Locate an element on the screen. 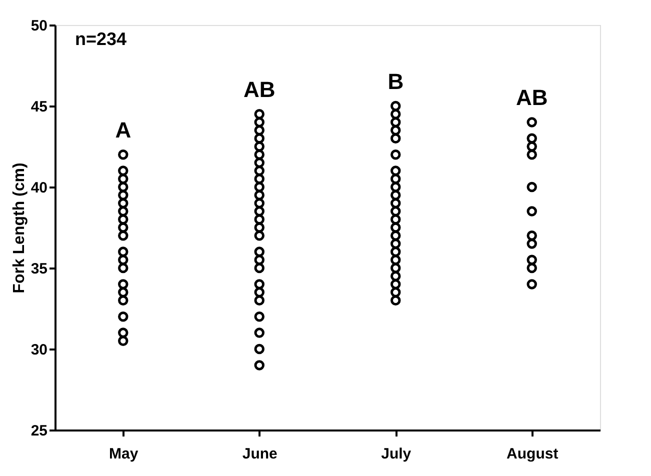 This screenshot has width=651, height=476. y-tick-label: 50 is located at coordinates (39, 26).